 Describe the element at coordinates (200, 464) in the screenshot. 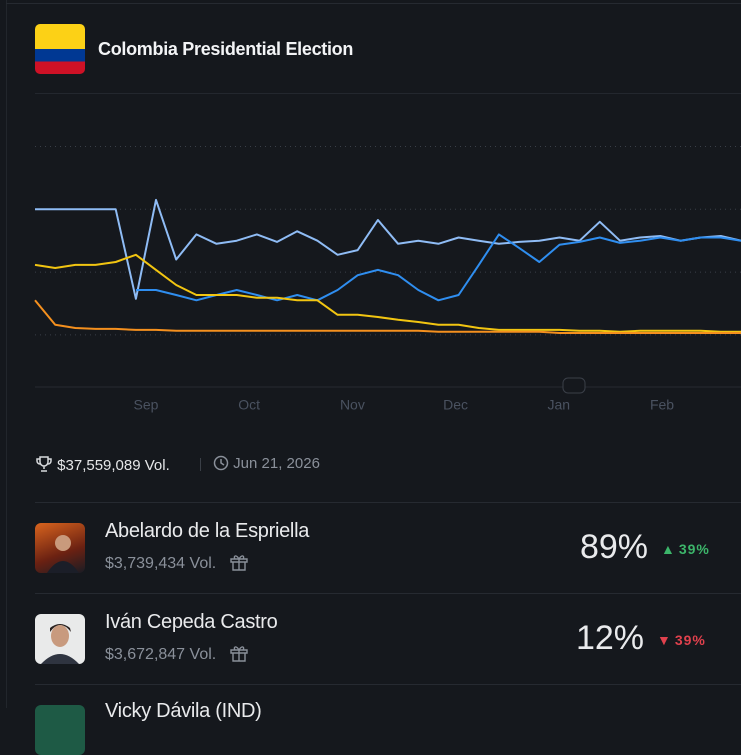

I see `separator` at that location.